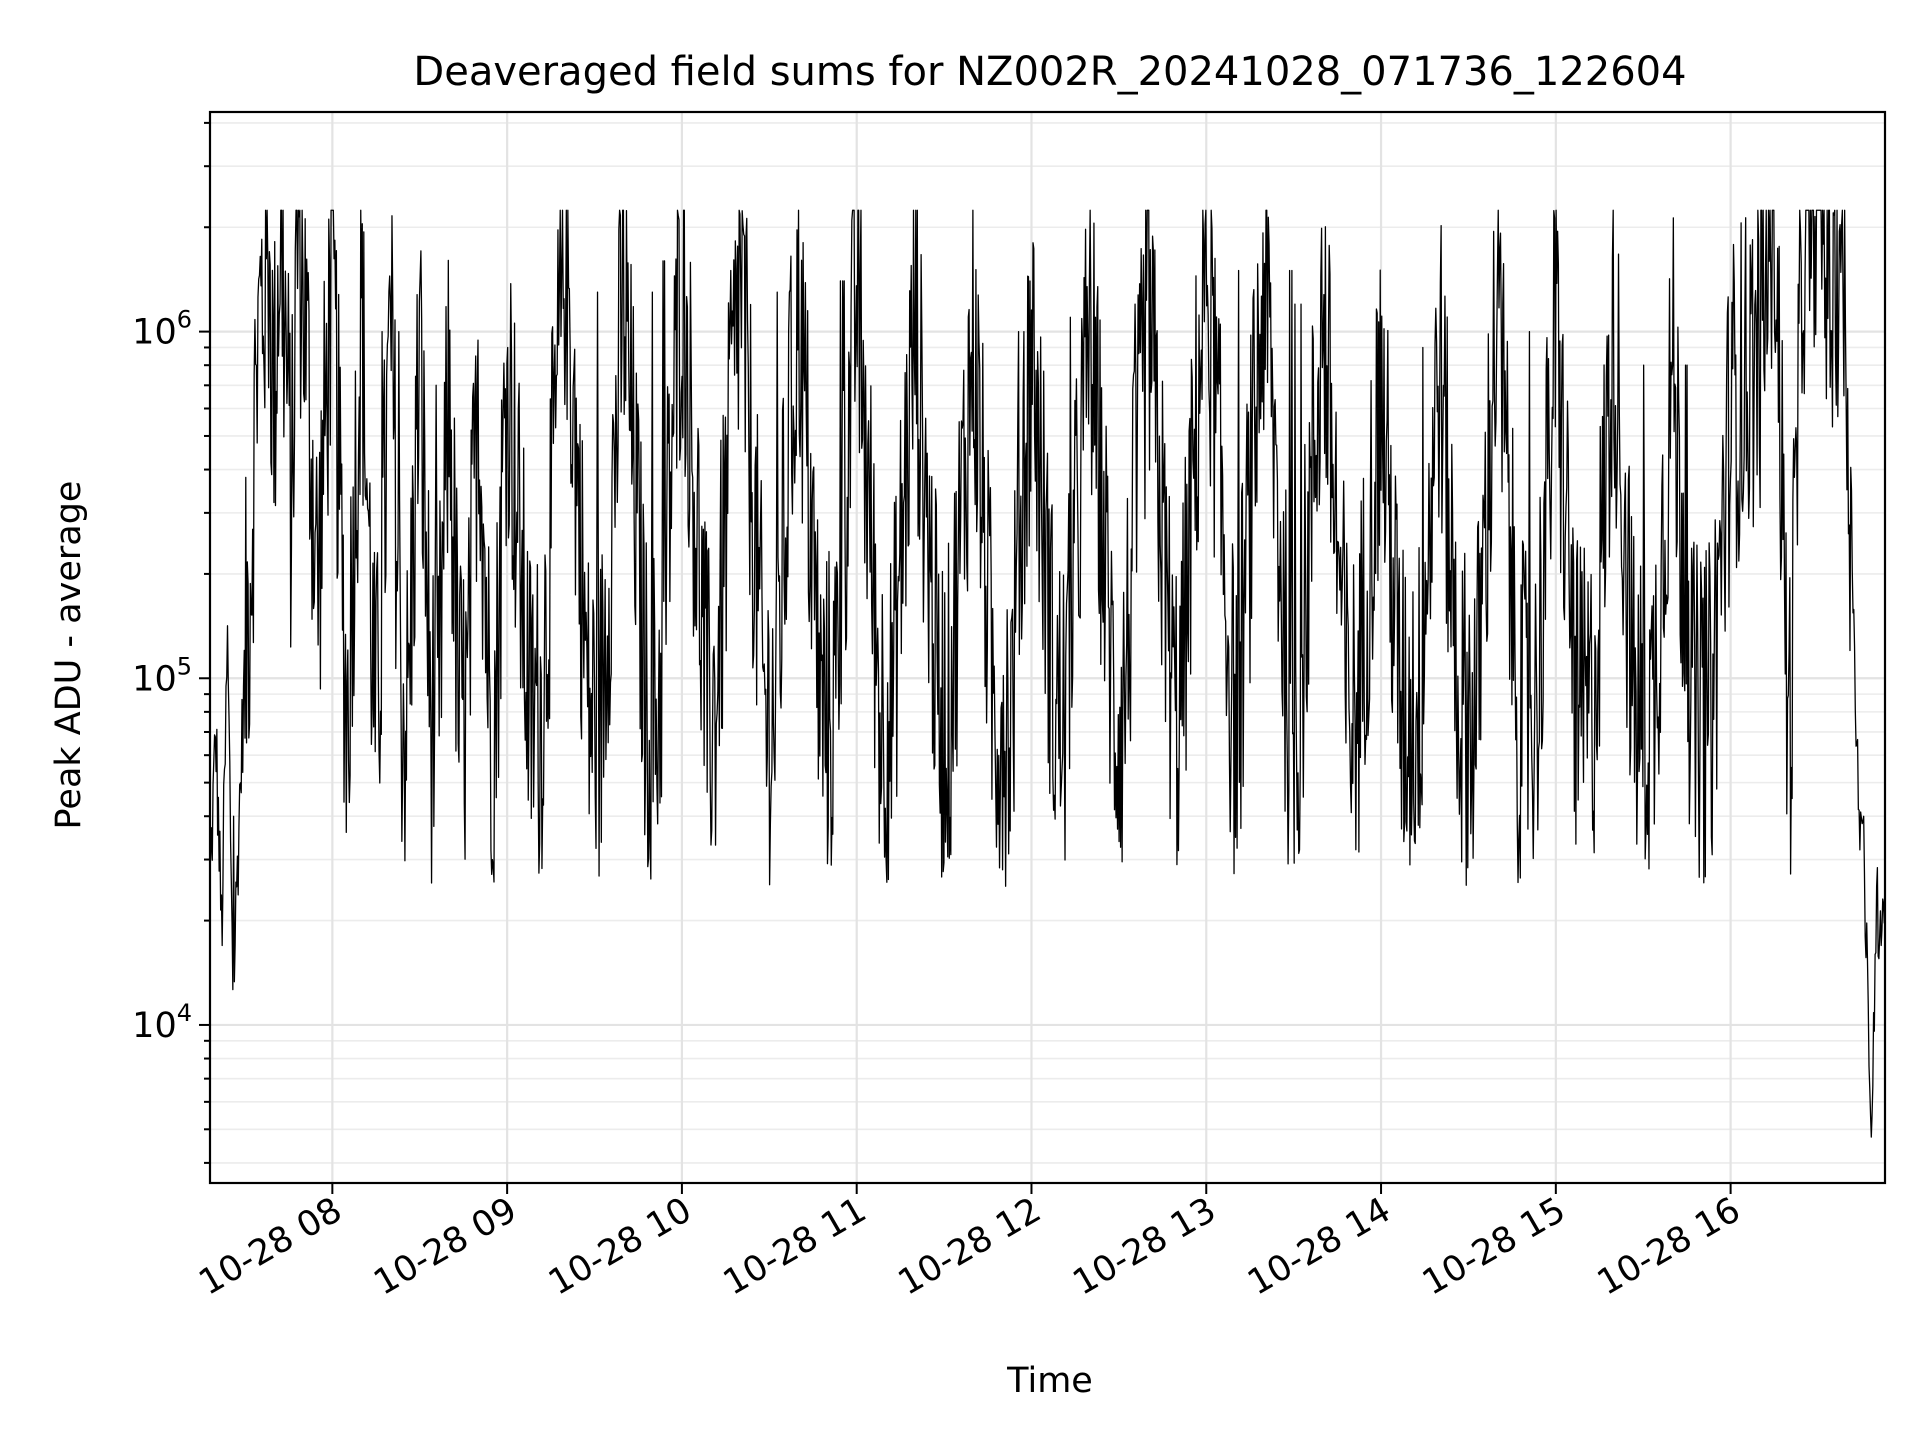  Describe the element at coordinates (171, 642) in the screenshot. I see `y-axis: 10⁴ 10⁵ 10⁶` at that location.